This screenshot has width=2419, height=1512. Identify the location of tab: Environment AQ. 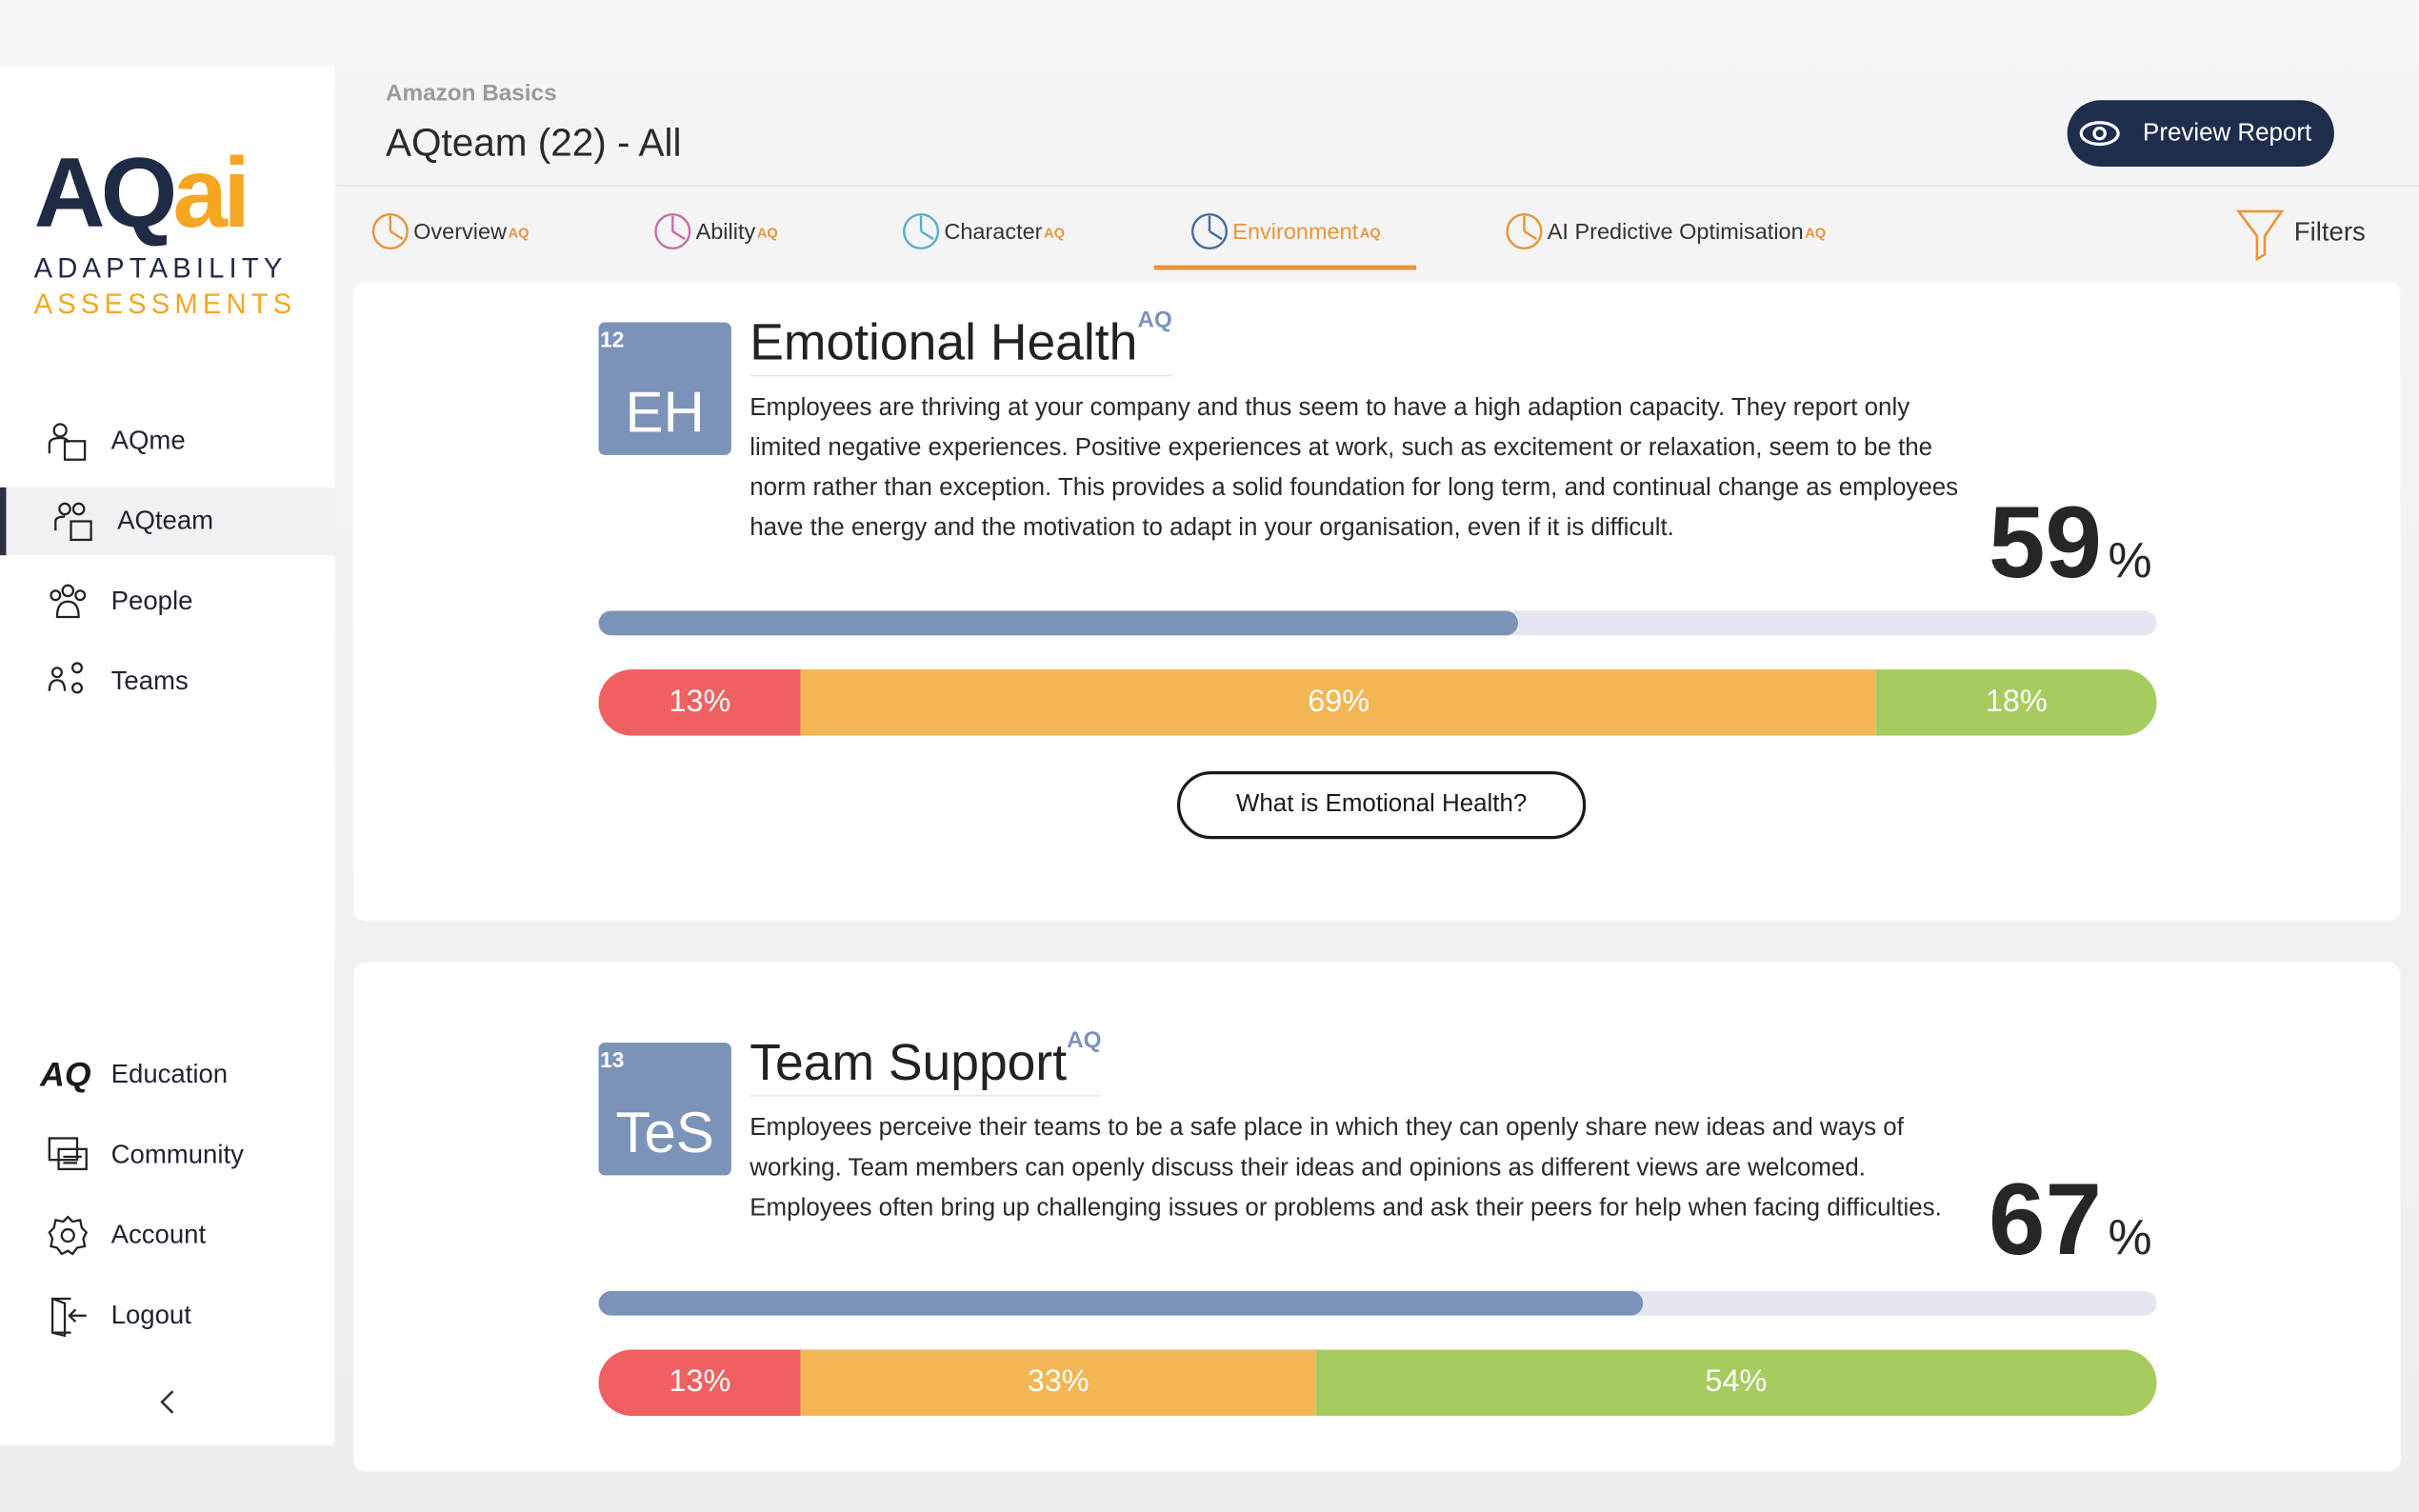
(1285, 232).